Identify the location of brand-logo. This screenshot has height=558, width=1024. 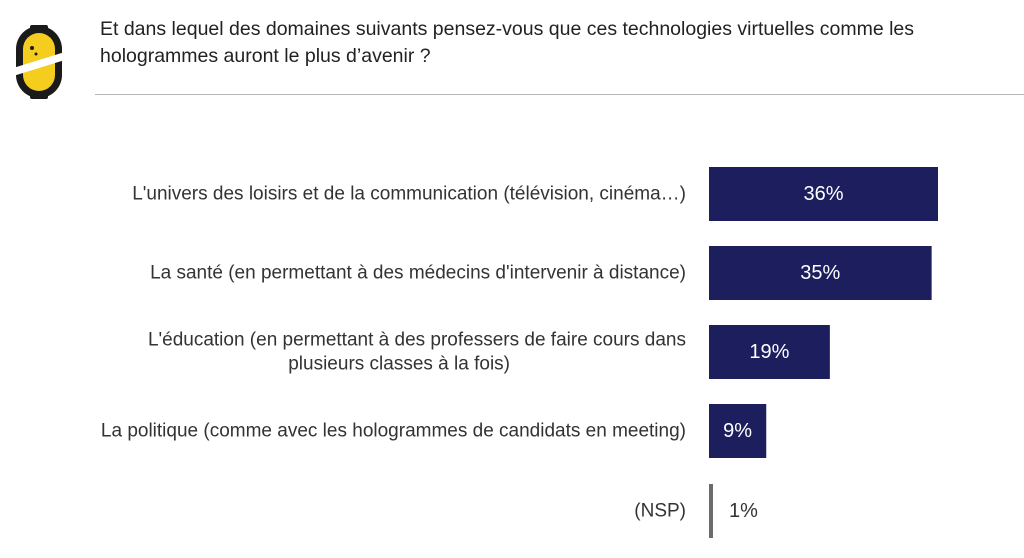
(39, 62).